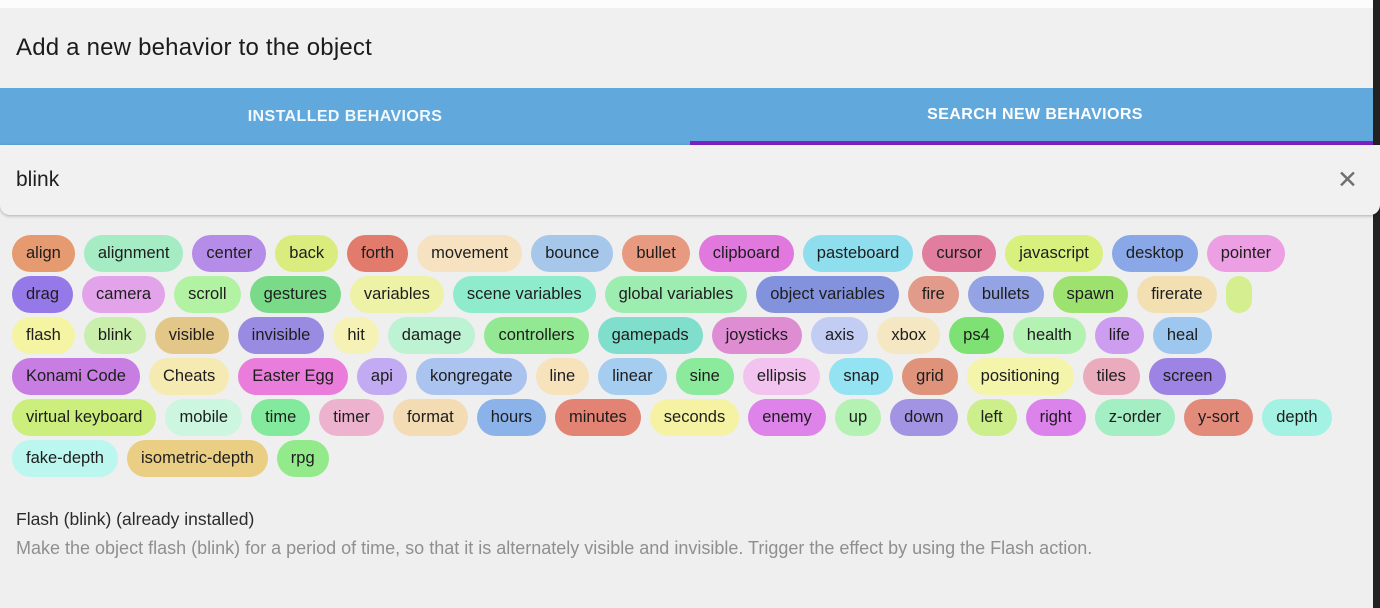  Describe the element at coordinates (858, 253) in the screenshot. I see `tag-chip-pasteboard: pasteboard` at that location.